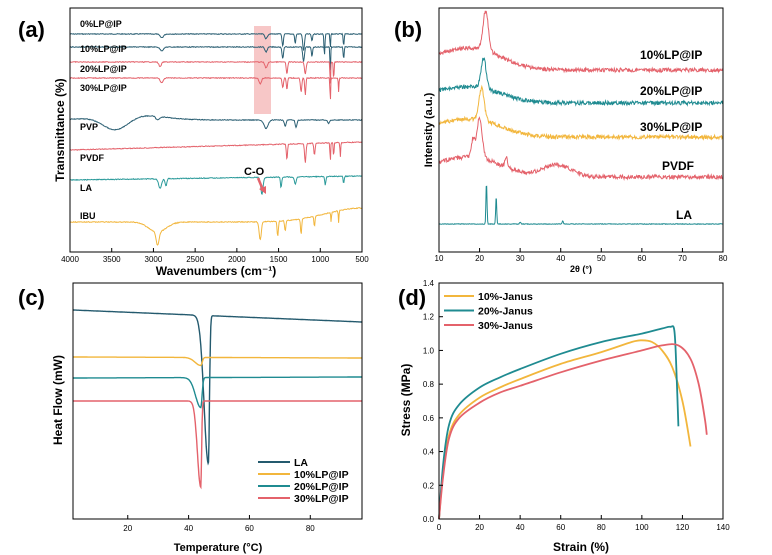 This screenshot has height=555, width=772. What do you see at coordinates (70, 259) in the screenshot?
I see `a-tick-label: 4000` at bounding box center [70, 259].